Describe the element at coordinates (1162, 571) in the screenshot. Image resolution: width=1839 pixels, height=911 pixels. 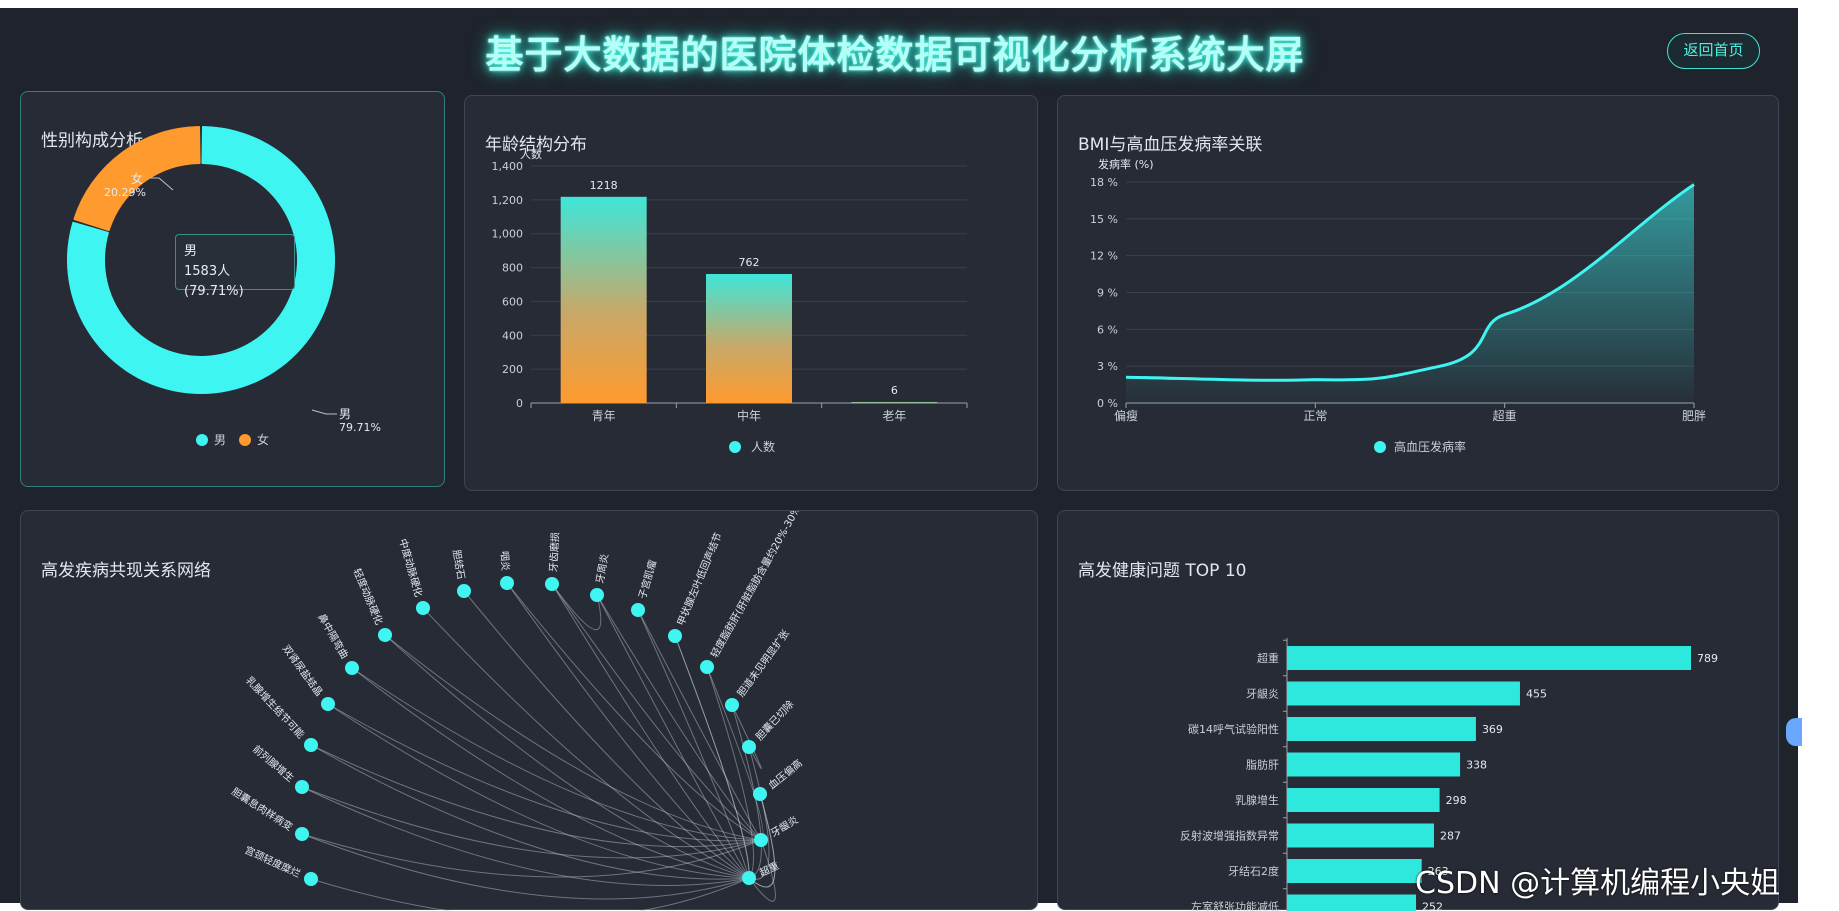
I see `top10-panel-title: 高发健康问题 TOP 10` at that location.